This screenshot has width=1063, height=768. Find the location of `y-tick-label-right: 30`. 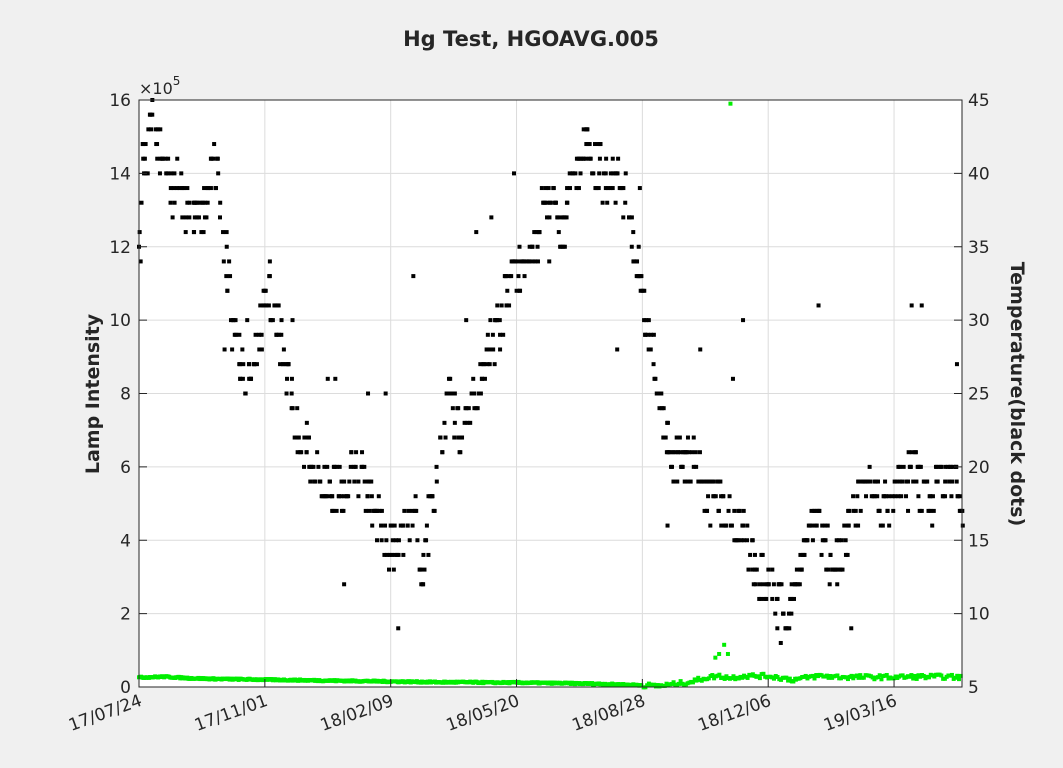

y-tick-label-right: 30 is located at coordinates (979, 321).